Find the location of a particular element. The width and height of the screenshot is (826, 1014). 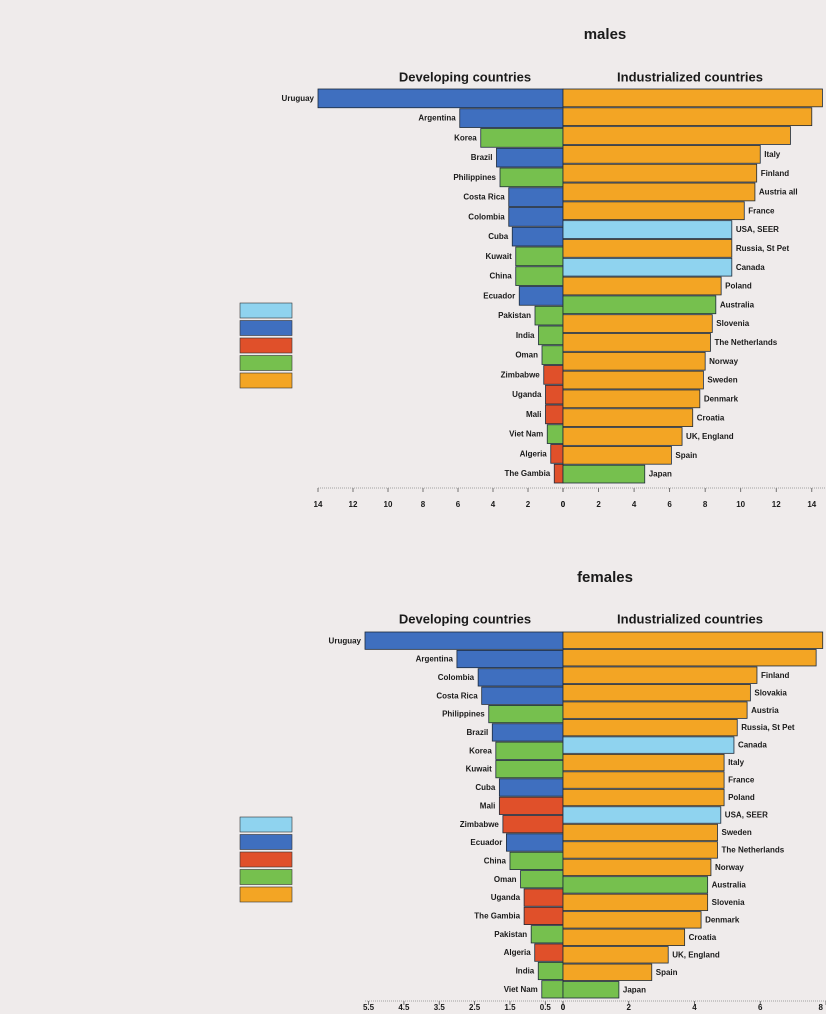

category-label: India is located at coordinates (525, 335).